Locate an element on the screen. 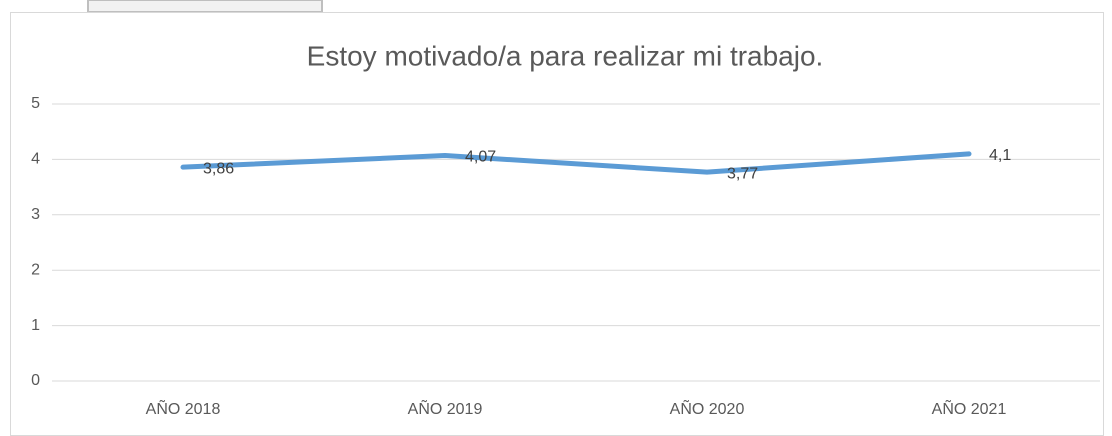 The image size is (1112, 436). data-label: 4,1 is located at coordinates (1000, 155).